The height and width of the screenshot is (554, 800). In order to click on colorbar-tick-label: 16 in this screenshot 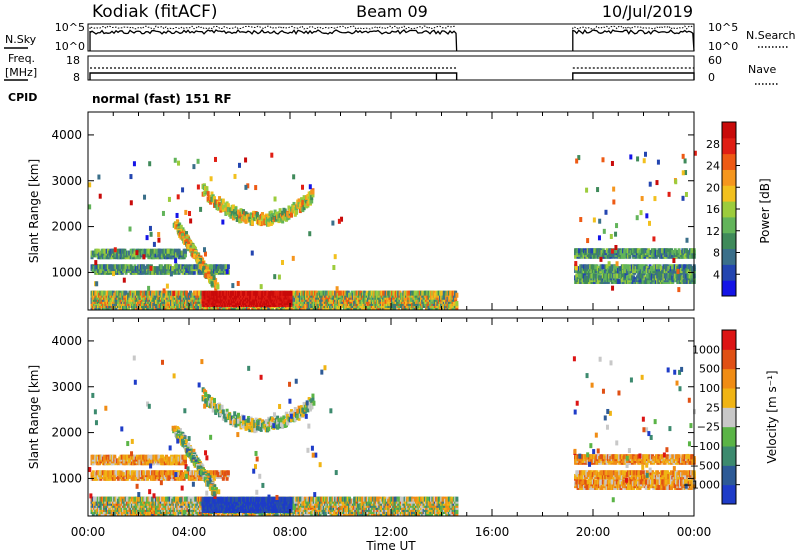, I will do `click(713, 209)`.